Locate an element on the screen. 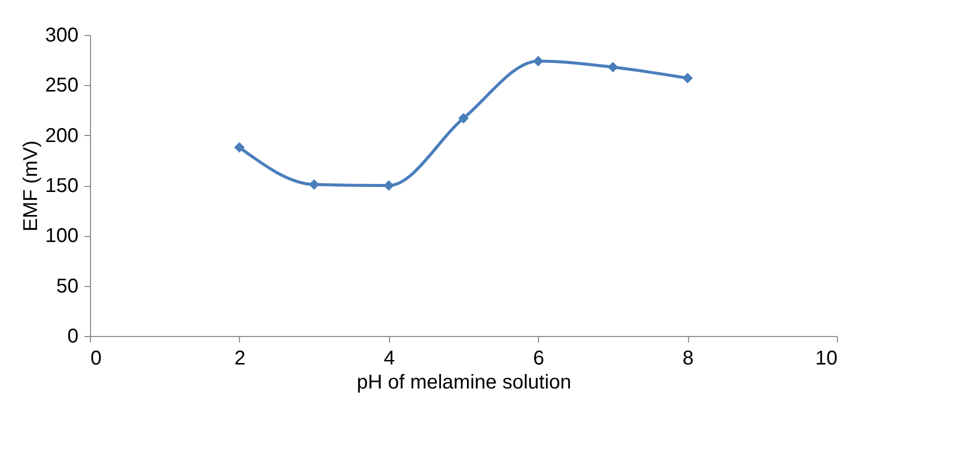  y-tick-label: 150 is located at coordinates (61, 186).